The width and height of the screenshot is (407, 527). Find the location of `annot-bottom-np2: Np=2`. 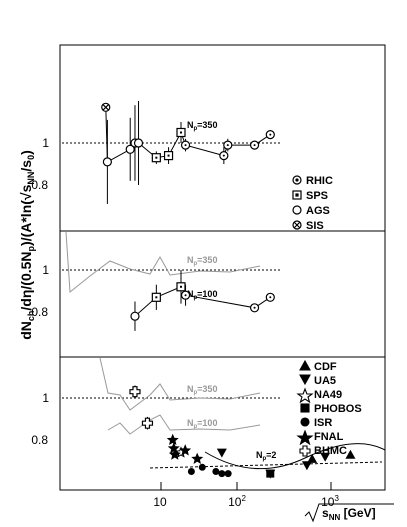

annot-bottom-np2: Np=2 is located at coordinates (266, 456).